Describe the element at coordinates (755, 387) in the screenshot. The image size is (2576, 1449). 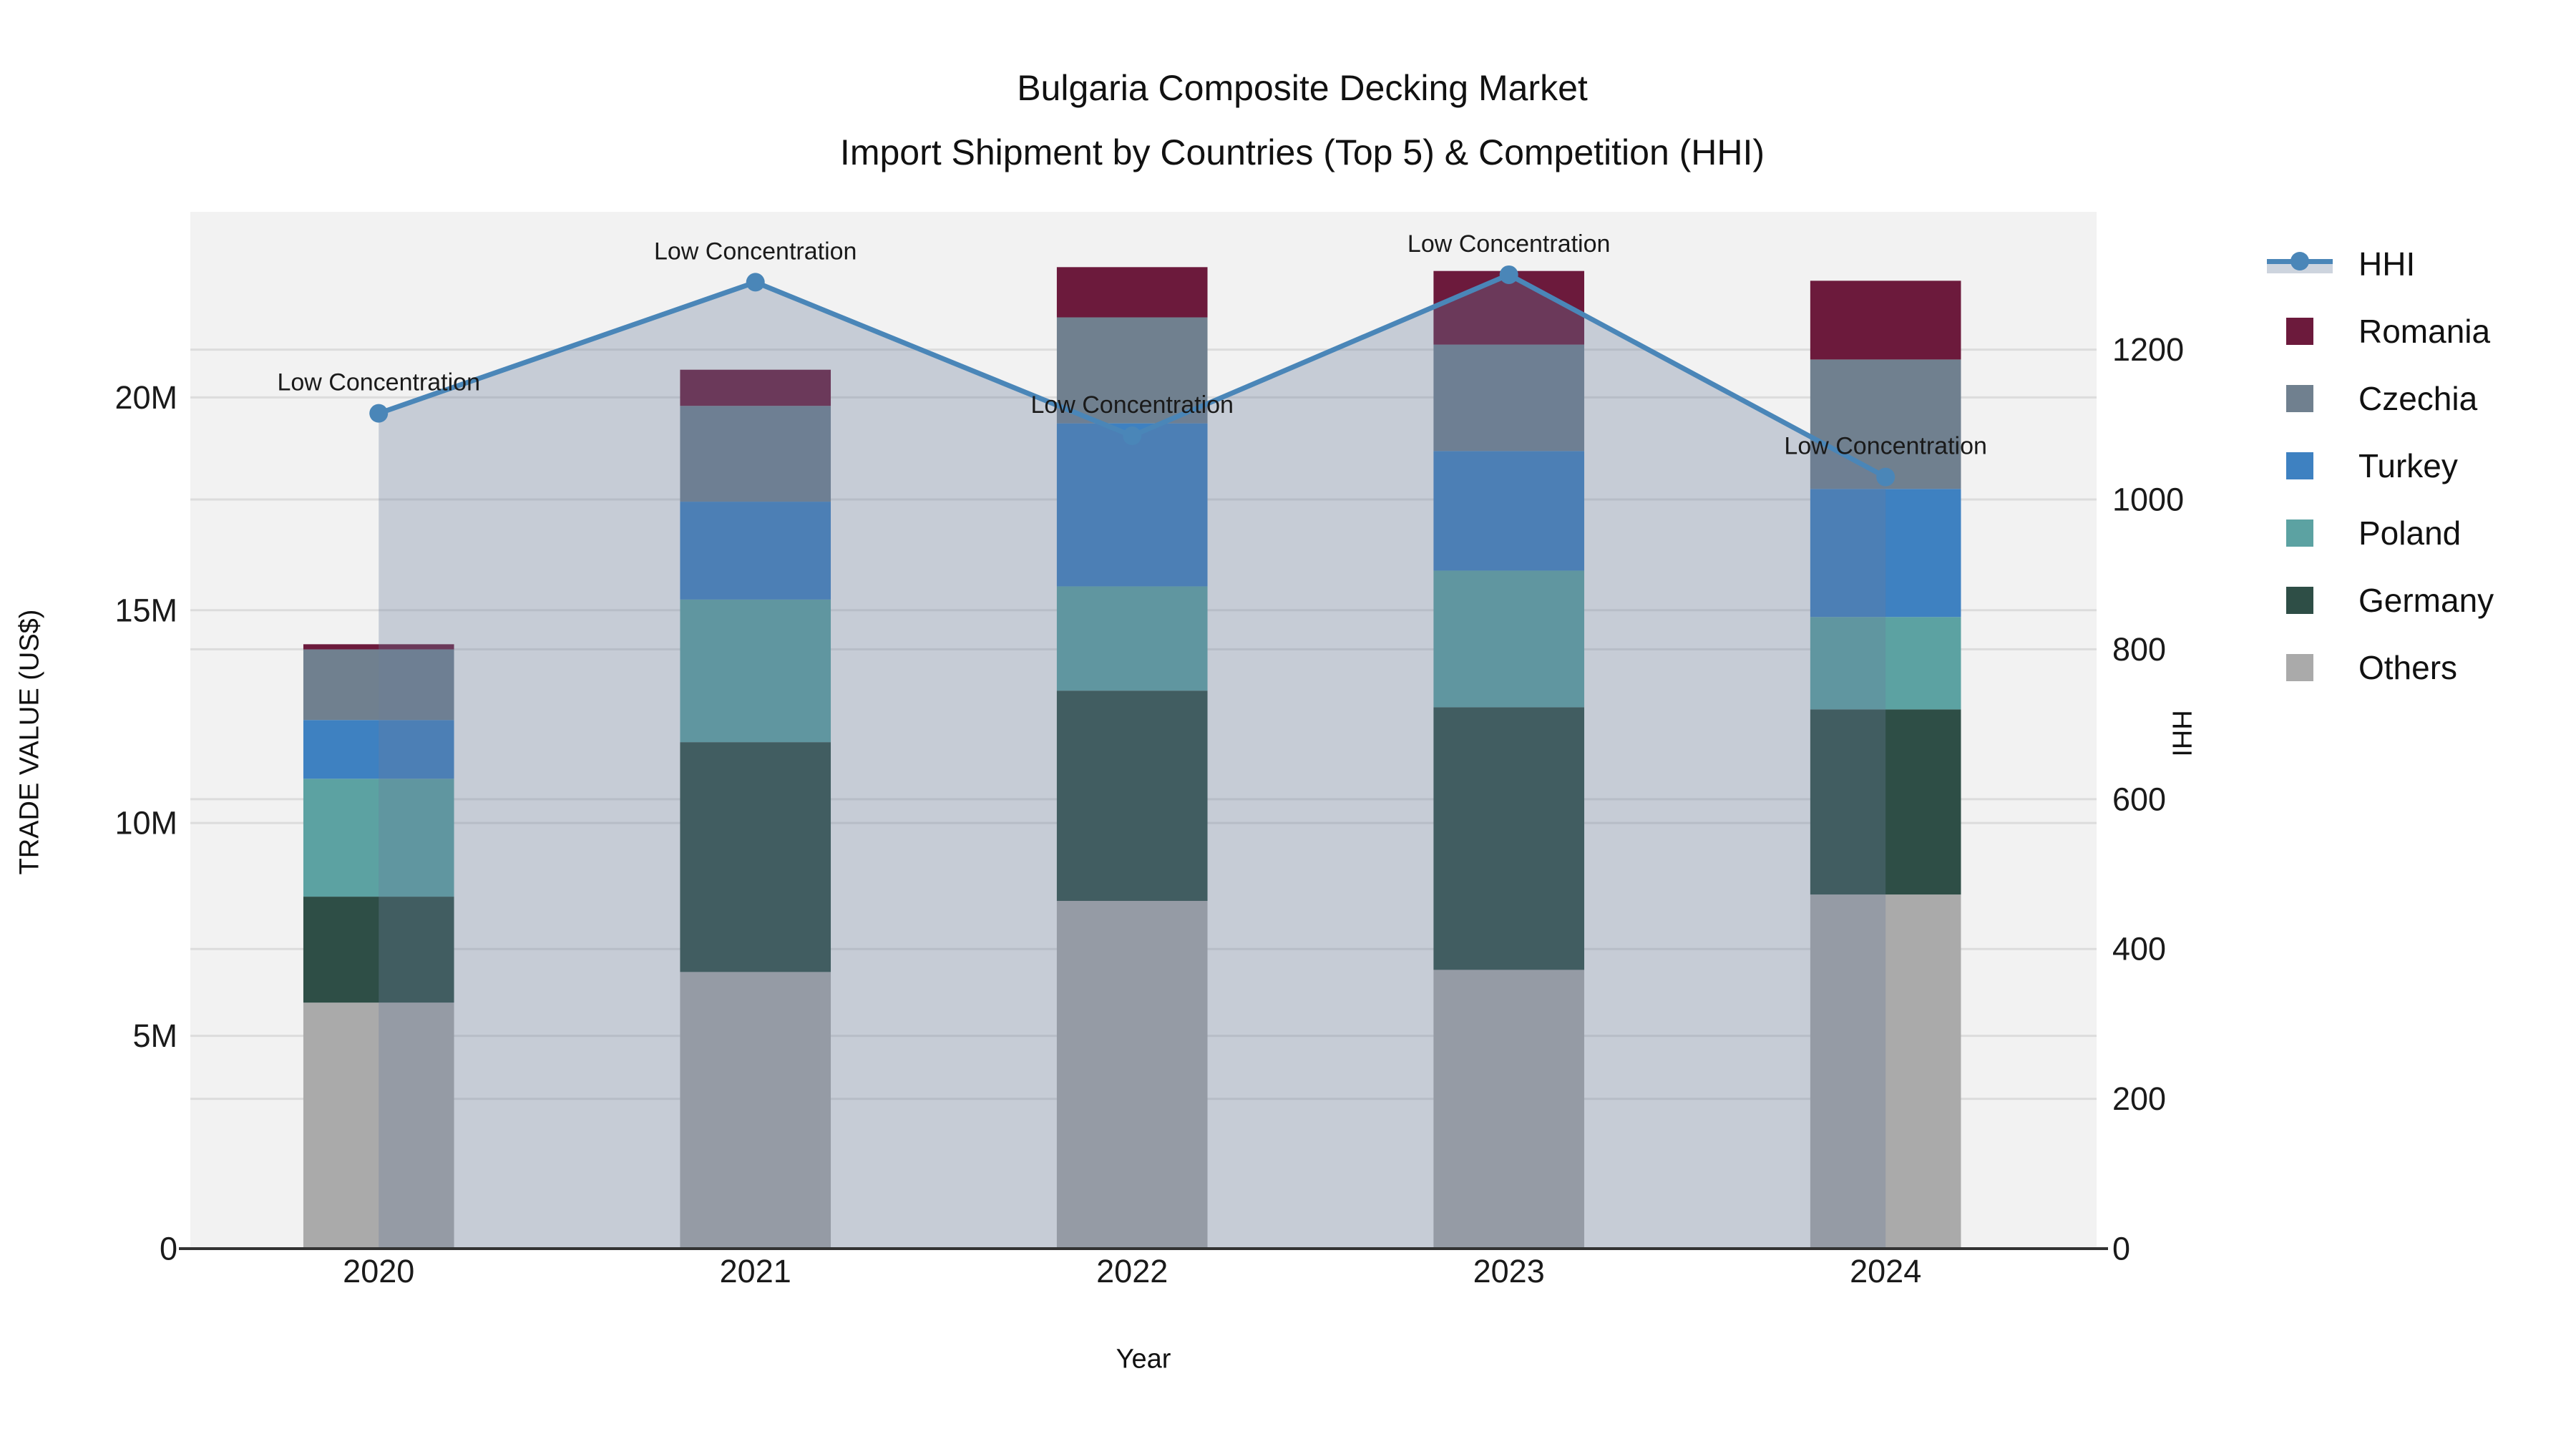
I see `bar-segment-romania-2021` at that location.